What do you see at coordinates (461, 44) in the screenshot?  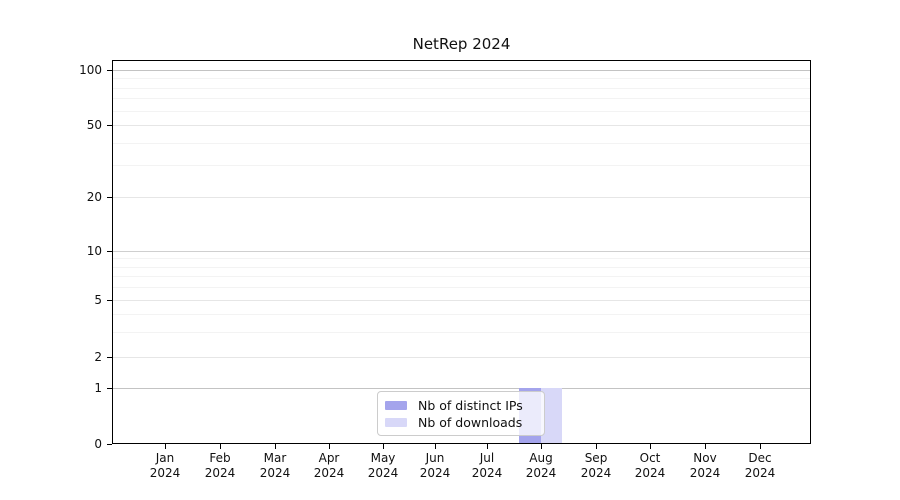 I see `chart-title: NetRep 2024` at bounding box center [461, 44].